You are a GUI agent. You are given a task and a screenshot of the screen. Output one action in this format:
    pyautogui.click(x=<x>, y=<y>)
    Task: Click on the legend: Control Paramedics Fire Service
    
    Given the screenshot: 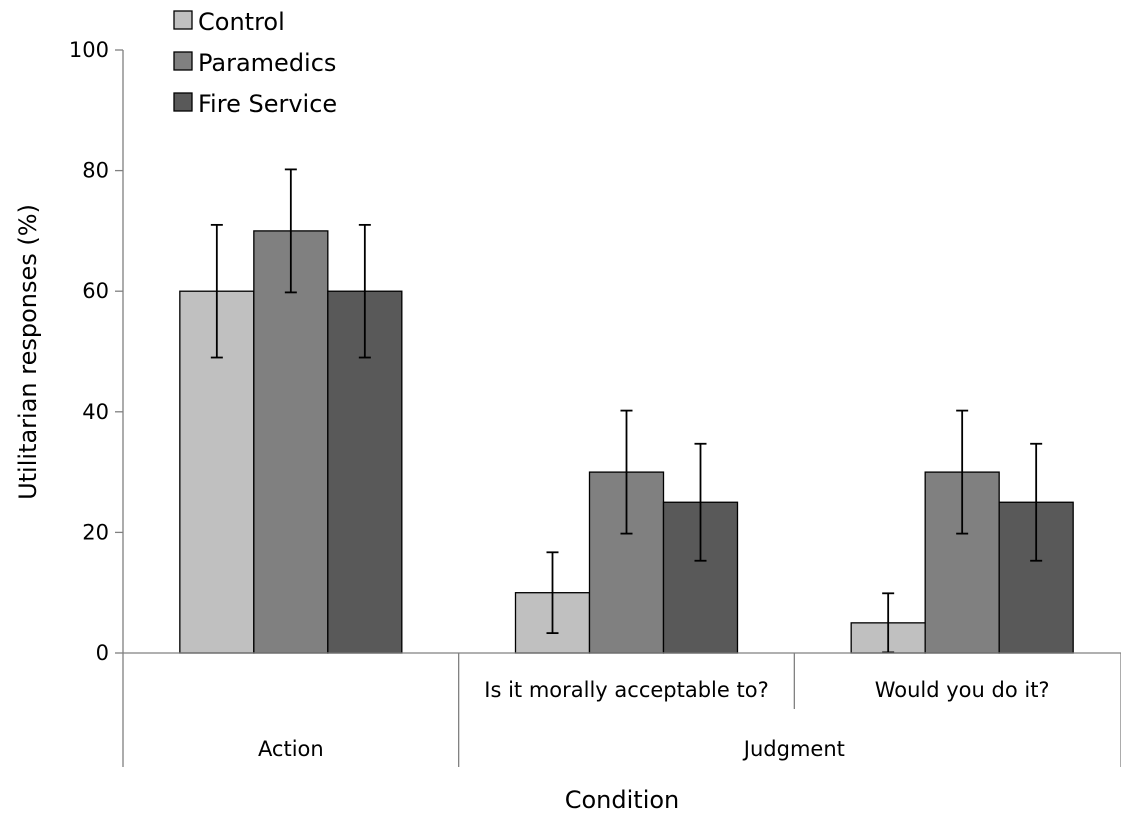 What is the action you would take?
    pyautogui.click(x=255, y=63)
    